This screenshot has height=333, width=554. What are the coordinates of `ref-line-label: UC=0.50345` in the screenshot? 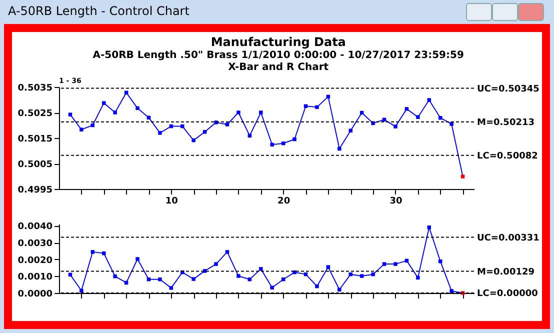 It's located at (508, 89).